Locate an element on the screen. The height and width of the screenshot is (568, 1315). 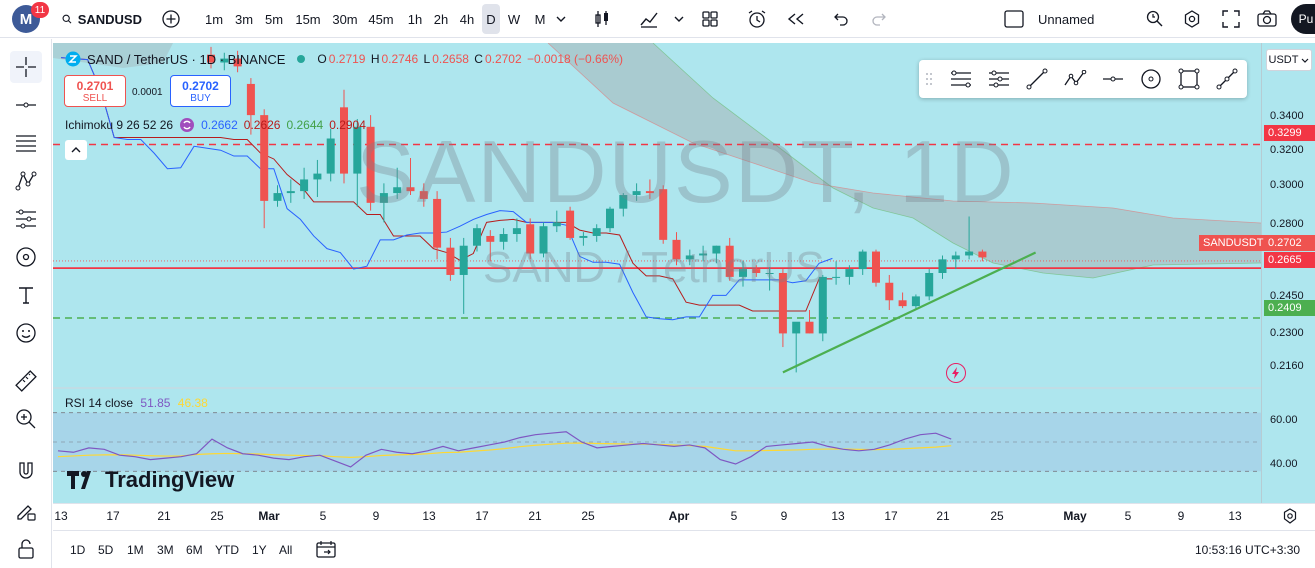
fav-brush-tool is located at coordinates (1227, 79).